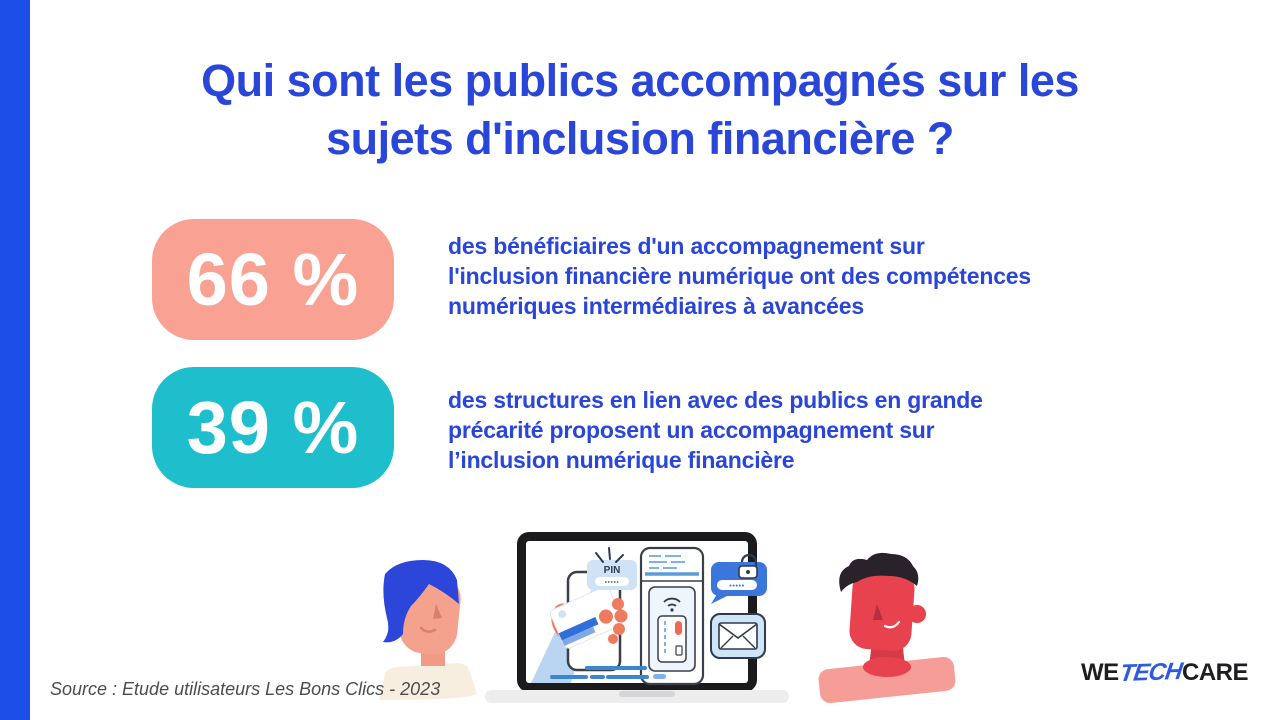 The width and height of the screenshot is (1280, 720). Describe the element at coordinates (599, 672) in the screenshot. I see `screen-text-lines` at that location.